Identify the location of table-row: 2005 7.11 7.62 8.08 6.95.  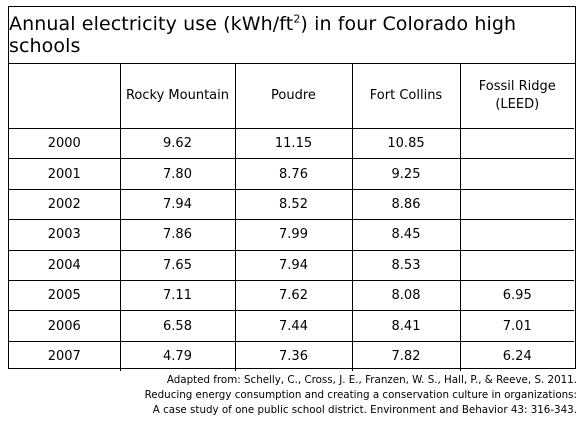
(291, 295).